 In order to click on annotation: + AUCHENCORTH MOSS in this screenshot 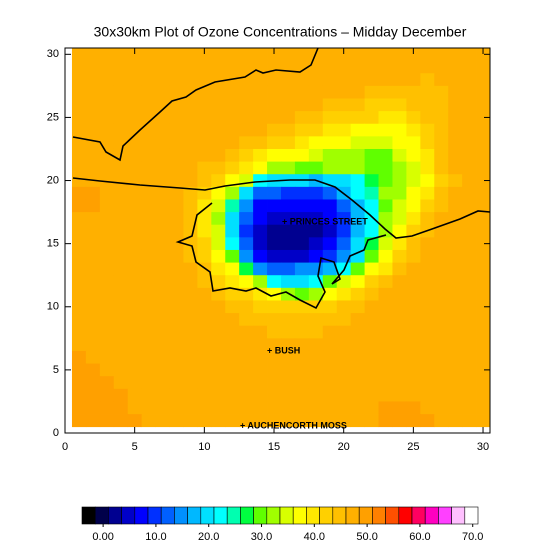, I will do `click(293, 425)`.